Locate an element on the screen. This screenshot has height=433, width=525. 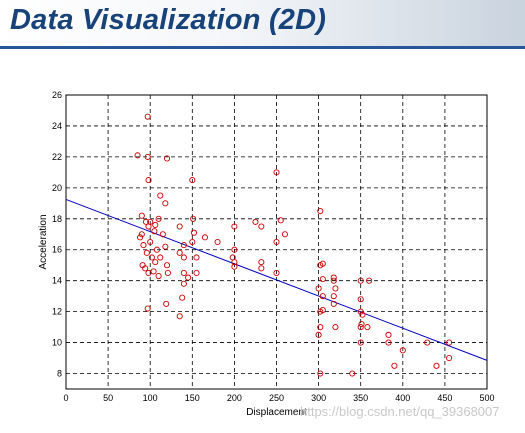
x-tick-label: 50 is located at coordinates (108, 398).